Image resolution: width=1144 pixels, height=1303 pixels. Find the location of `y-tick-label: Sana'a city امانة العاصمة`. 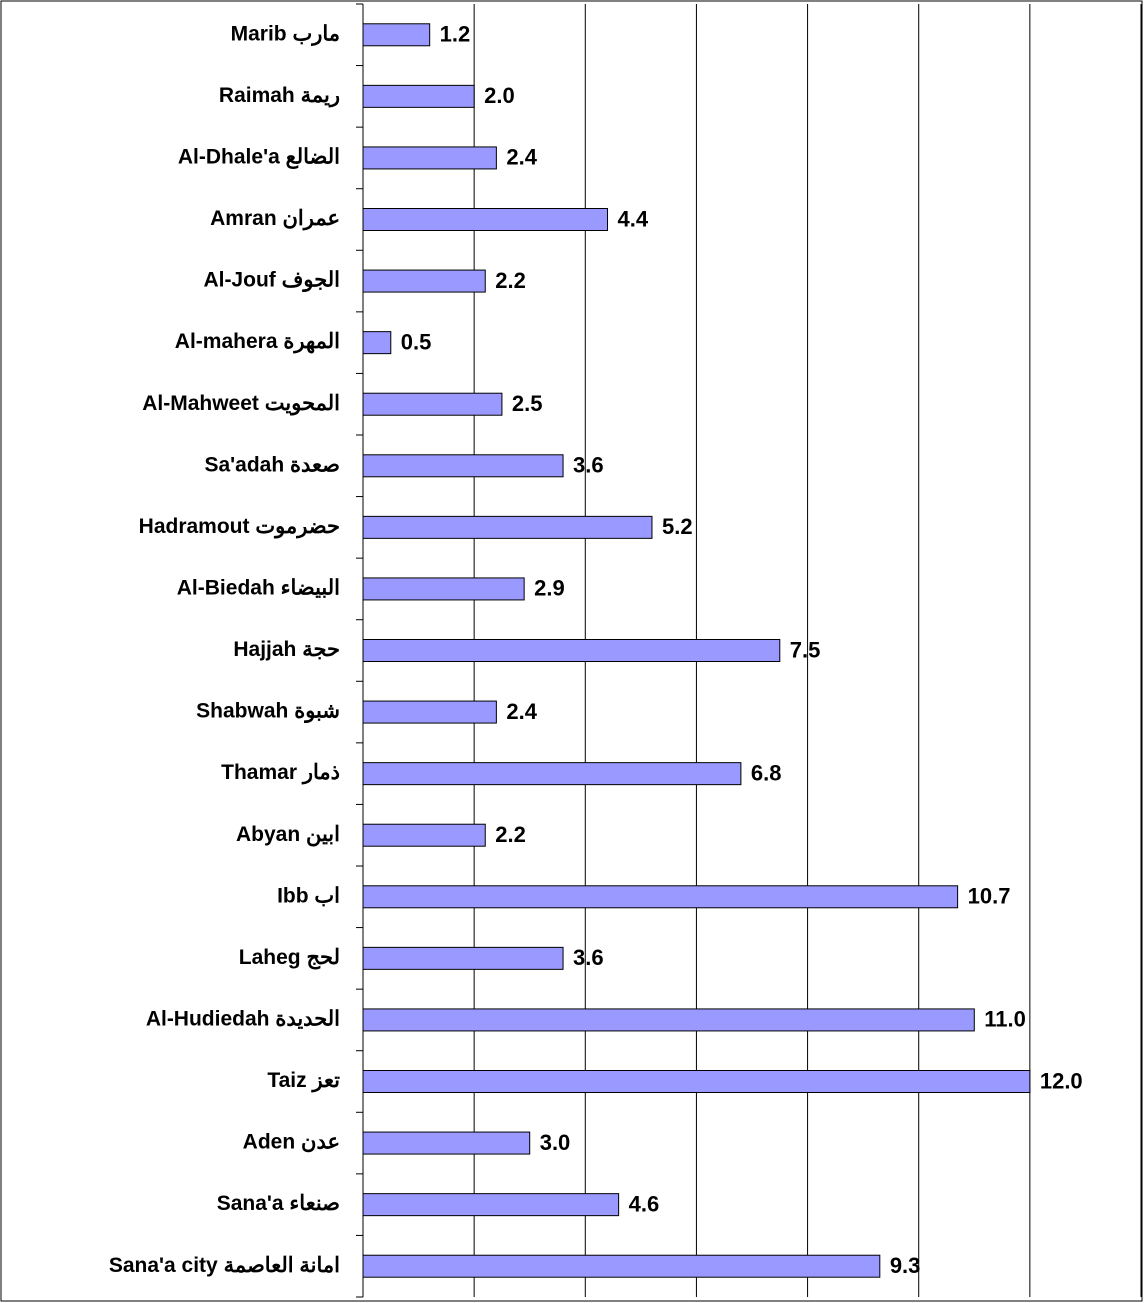

y-tick-label: Sana'a city امانة العاصمة is located at coordinates (224, 1265).